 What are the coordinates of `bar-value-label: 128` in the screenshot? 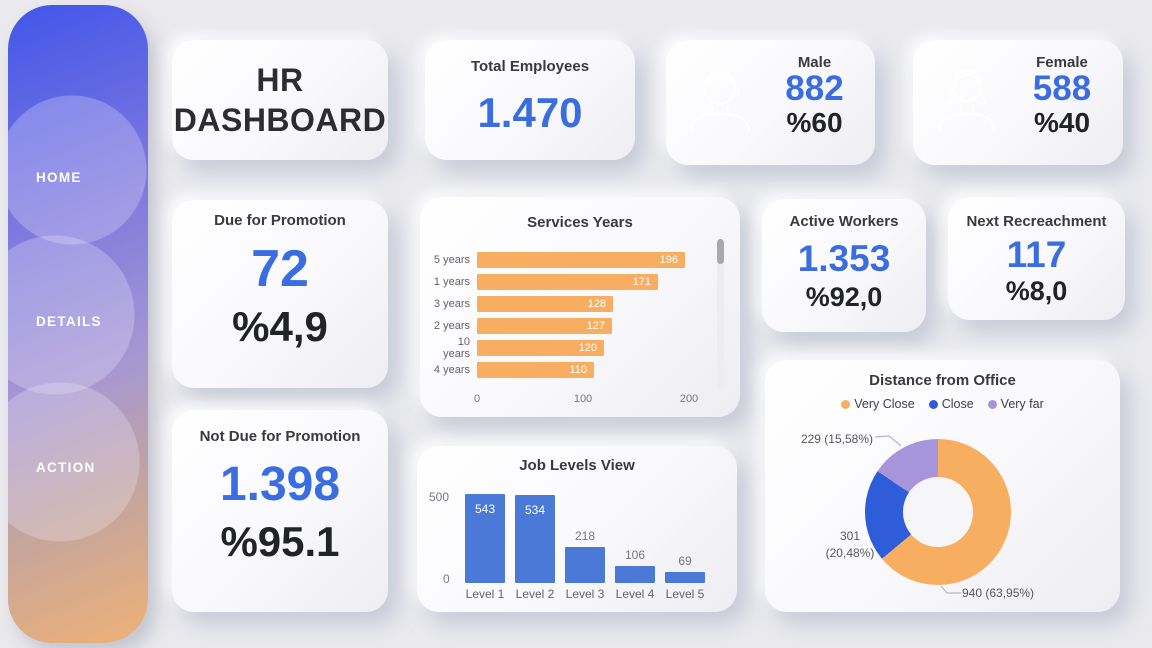 It's located at (596, 303).